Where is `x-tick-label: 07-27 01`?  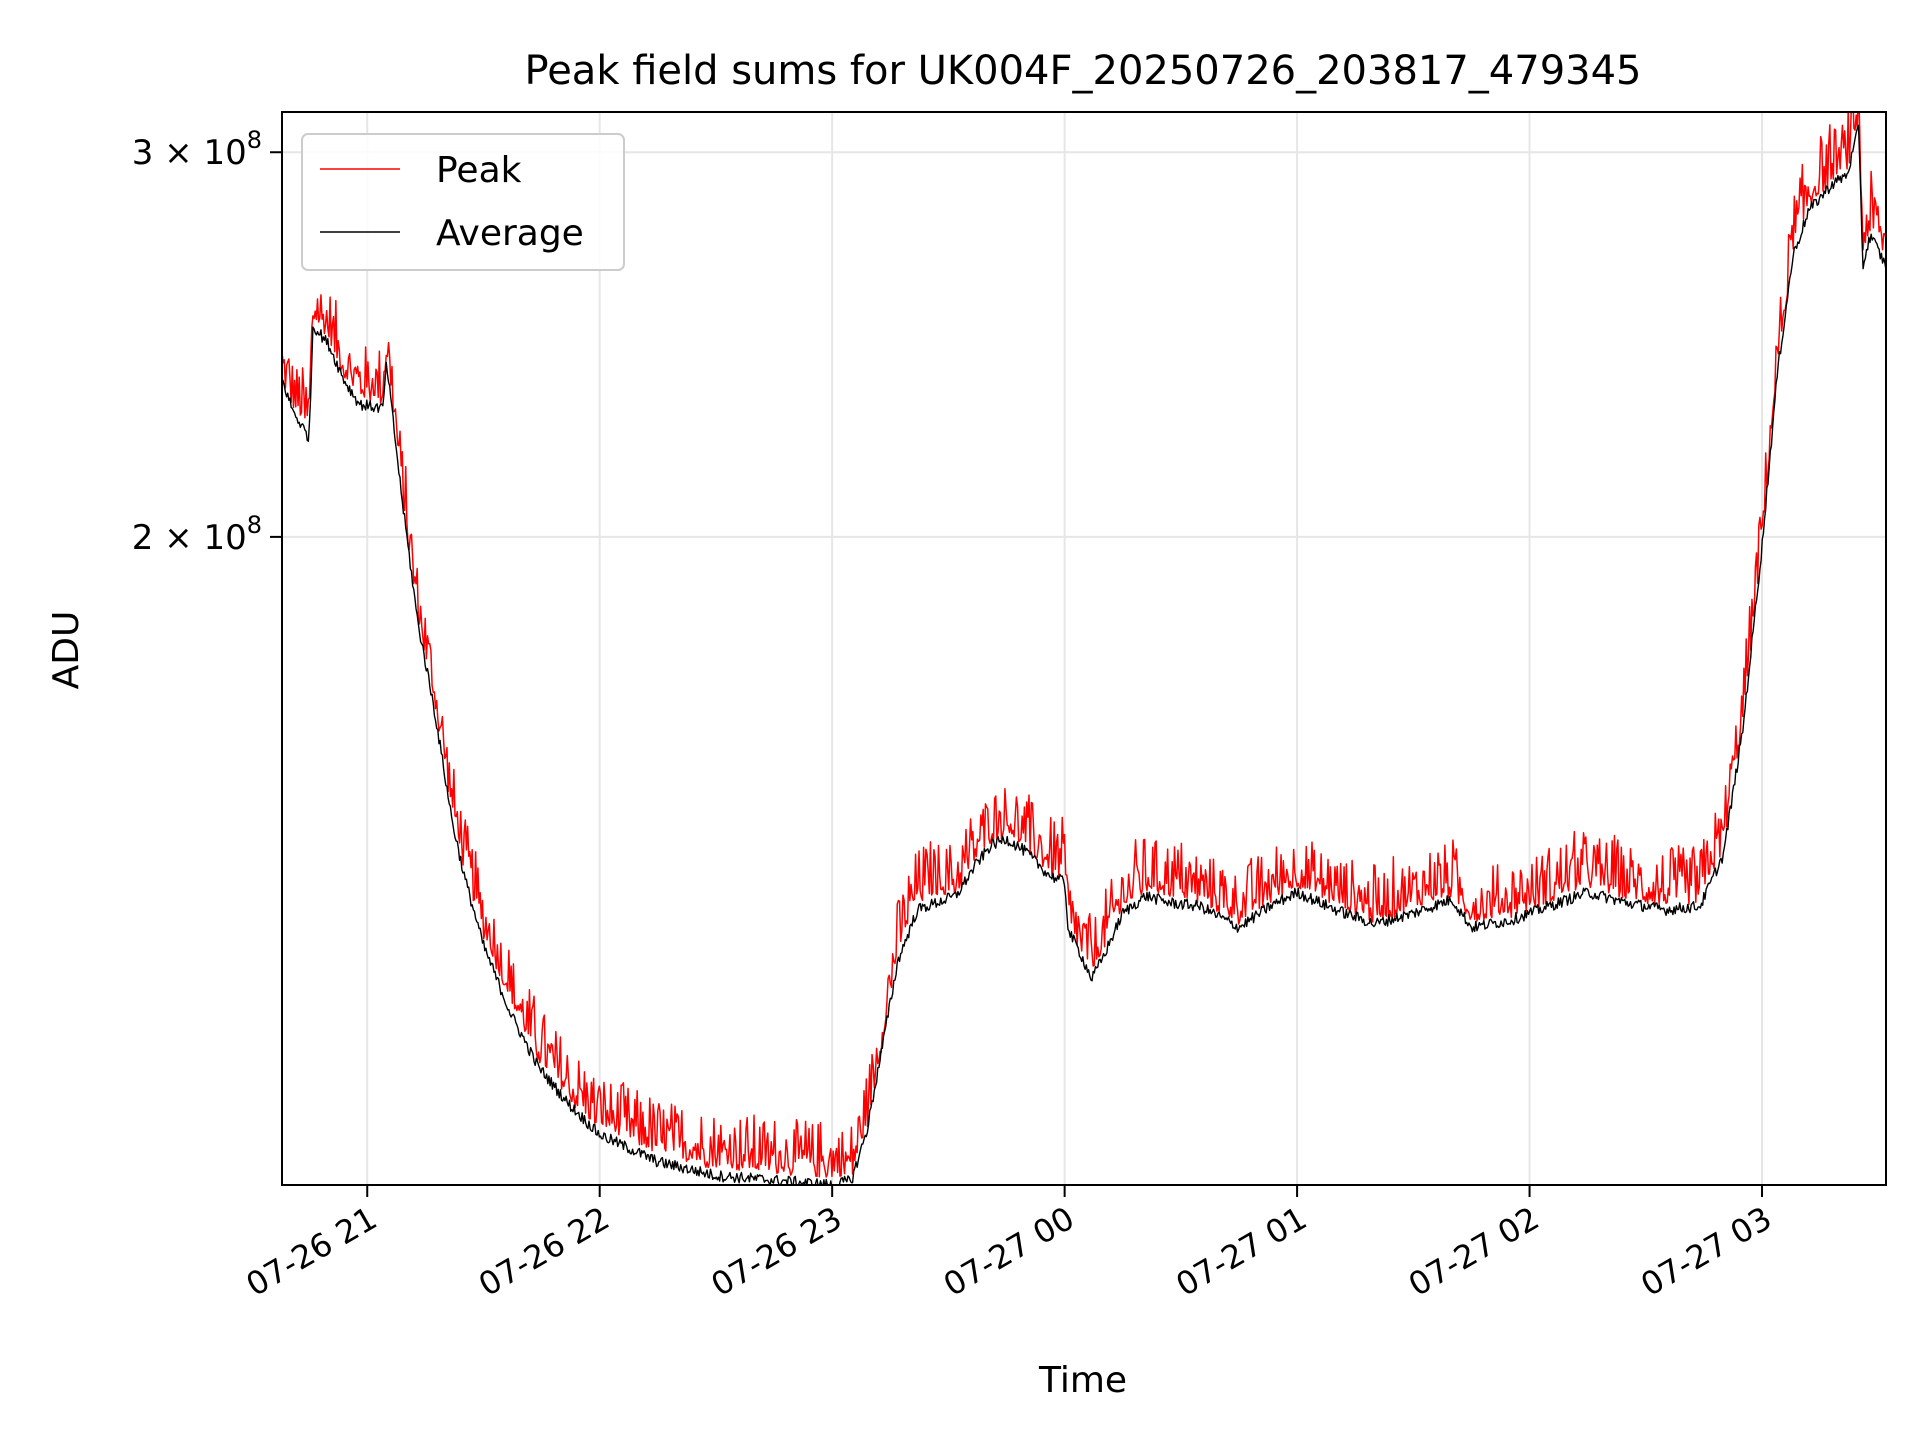
x-tick-label: 07-27 01 is located at coordinates (1241, 1251).